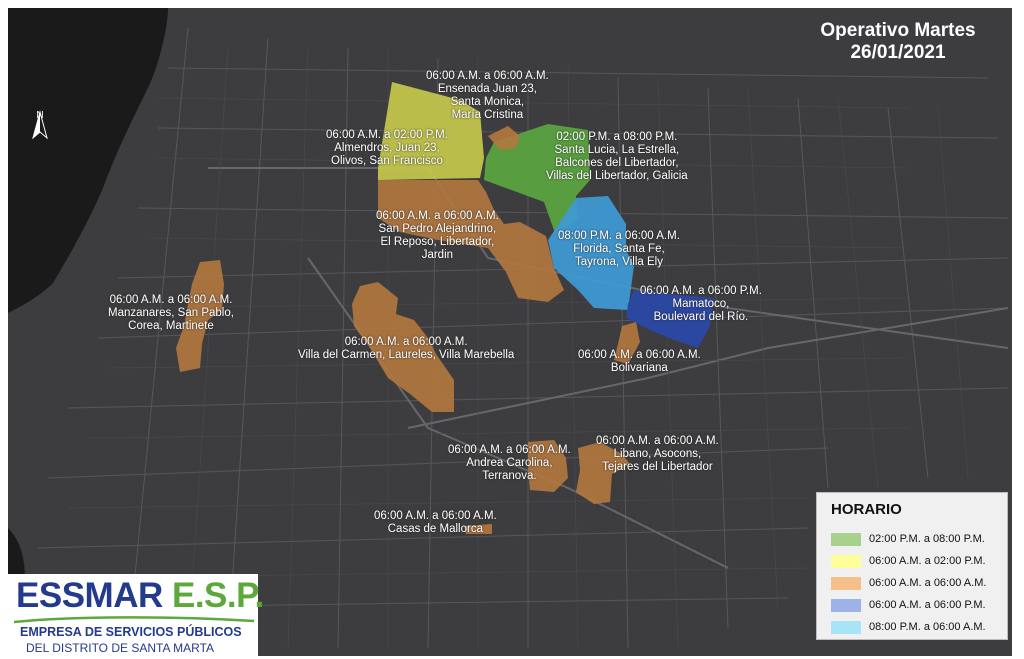 Image resolution: width=1024 pixels, height=659 pixels. Describe the element at coordinates (701, 317) in the screenshot. I see `zone-area: Boulevard del Río.` at that location.